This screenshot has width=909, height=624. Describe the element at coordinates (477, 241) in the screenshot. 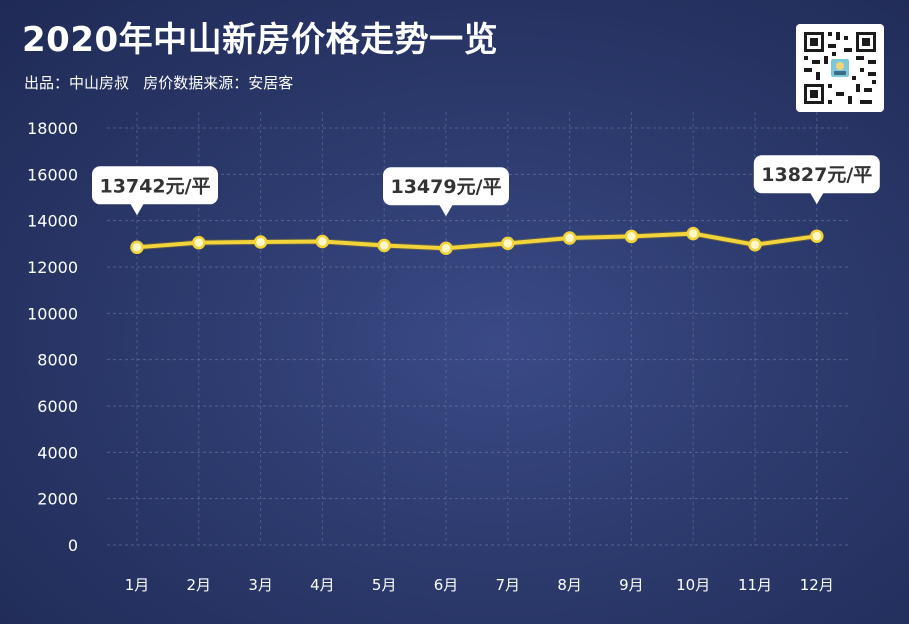

I see `series-line` at that location.